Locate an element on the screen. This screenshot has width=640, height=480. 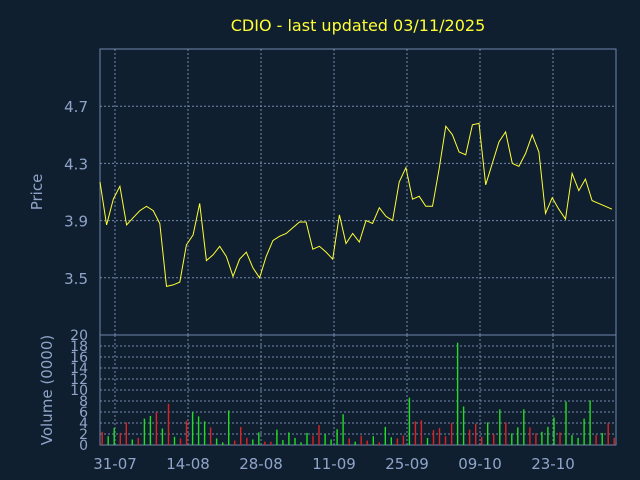
date-tick-label: 14-08 is located at coordinates (188, 464).